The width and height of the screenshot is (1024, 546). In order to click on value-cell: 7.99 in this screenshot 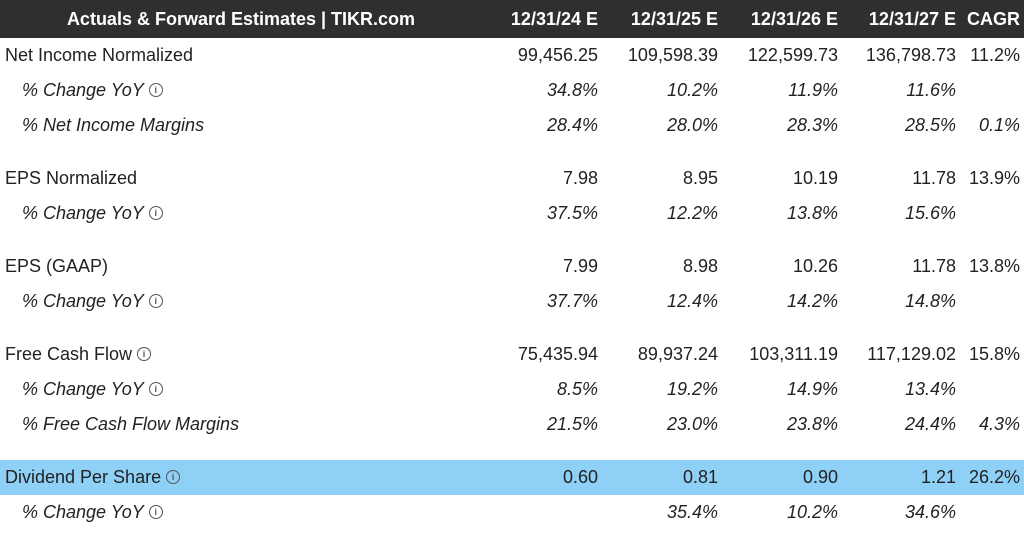, I will do `click(580, 266)`.